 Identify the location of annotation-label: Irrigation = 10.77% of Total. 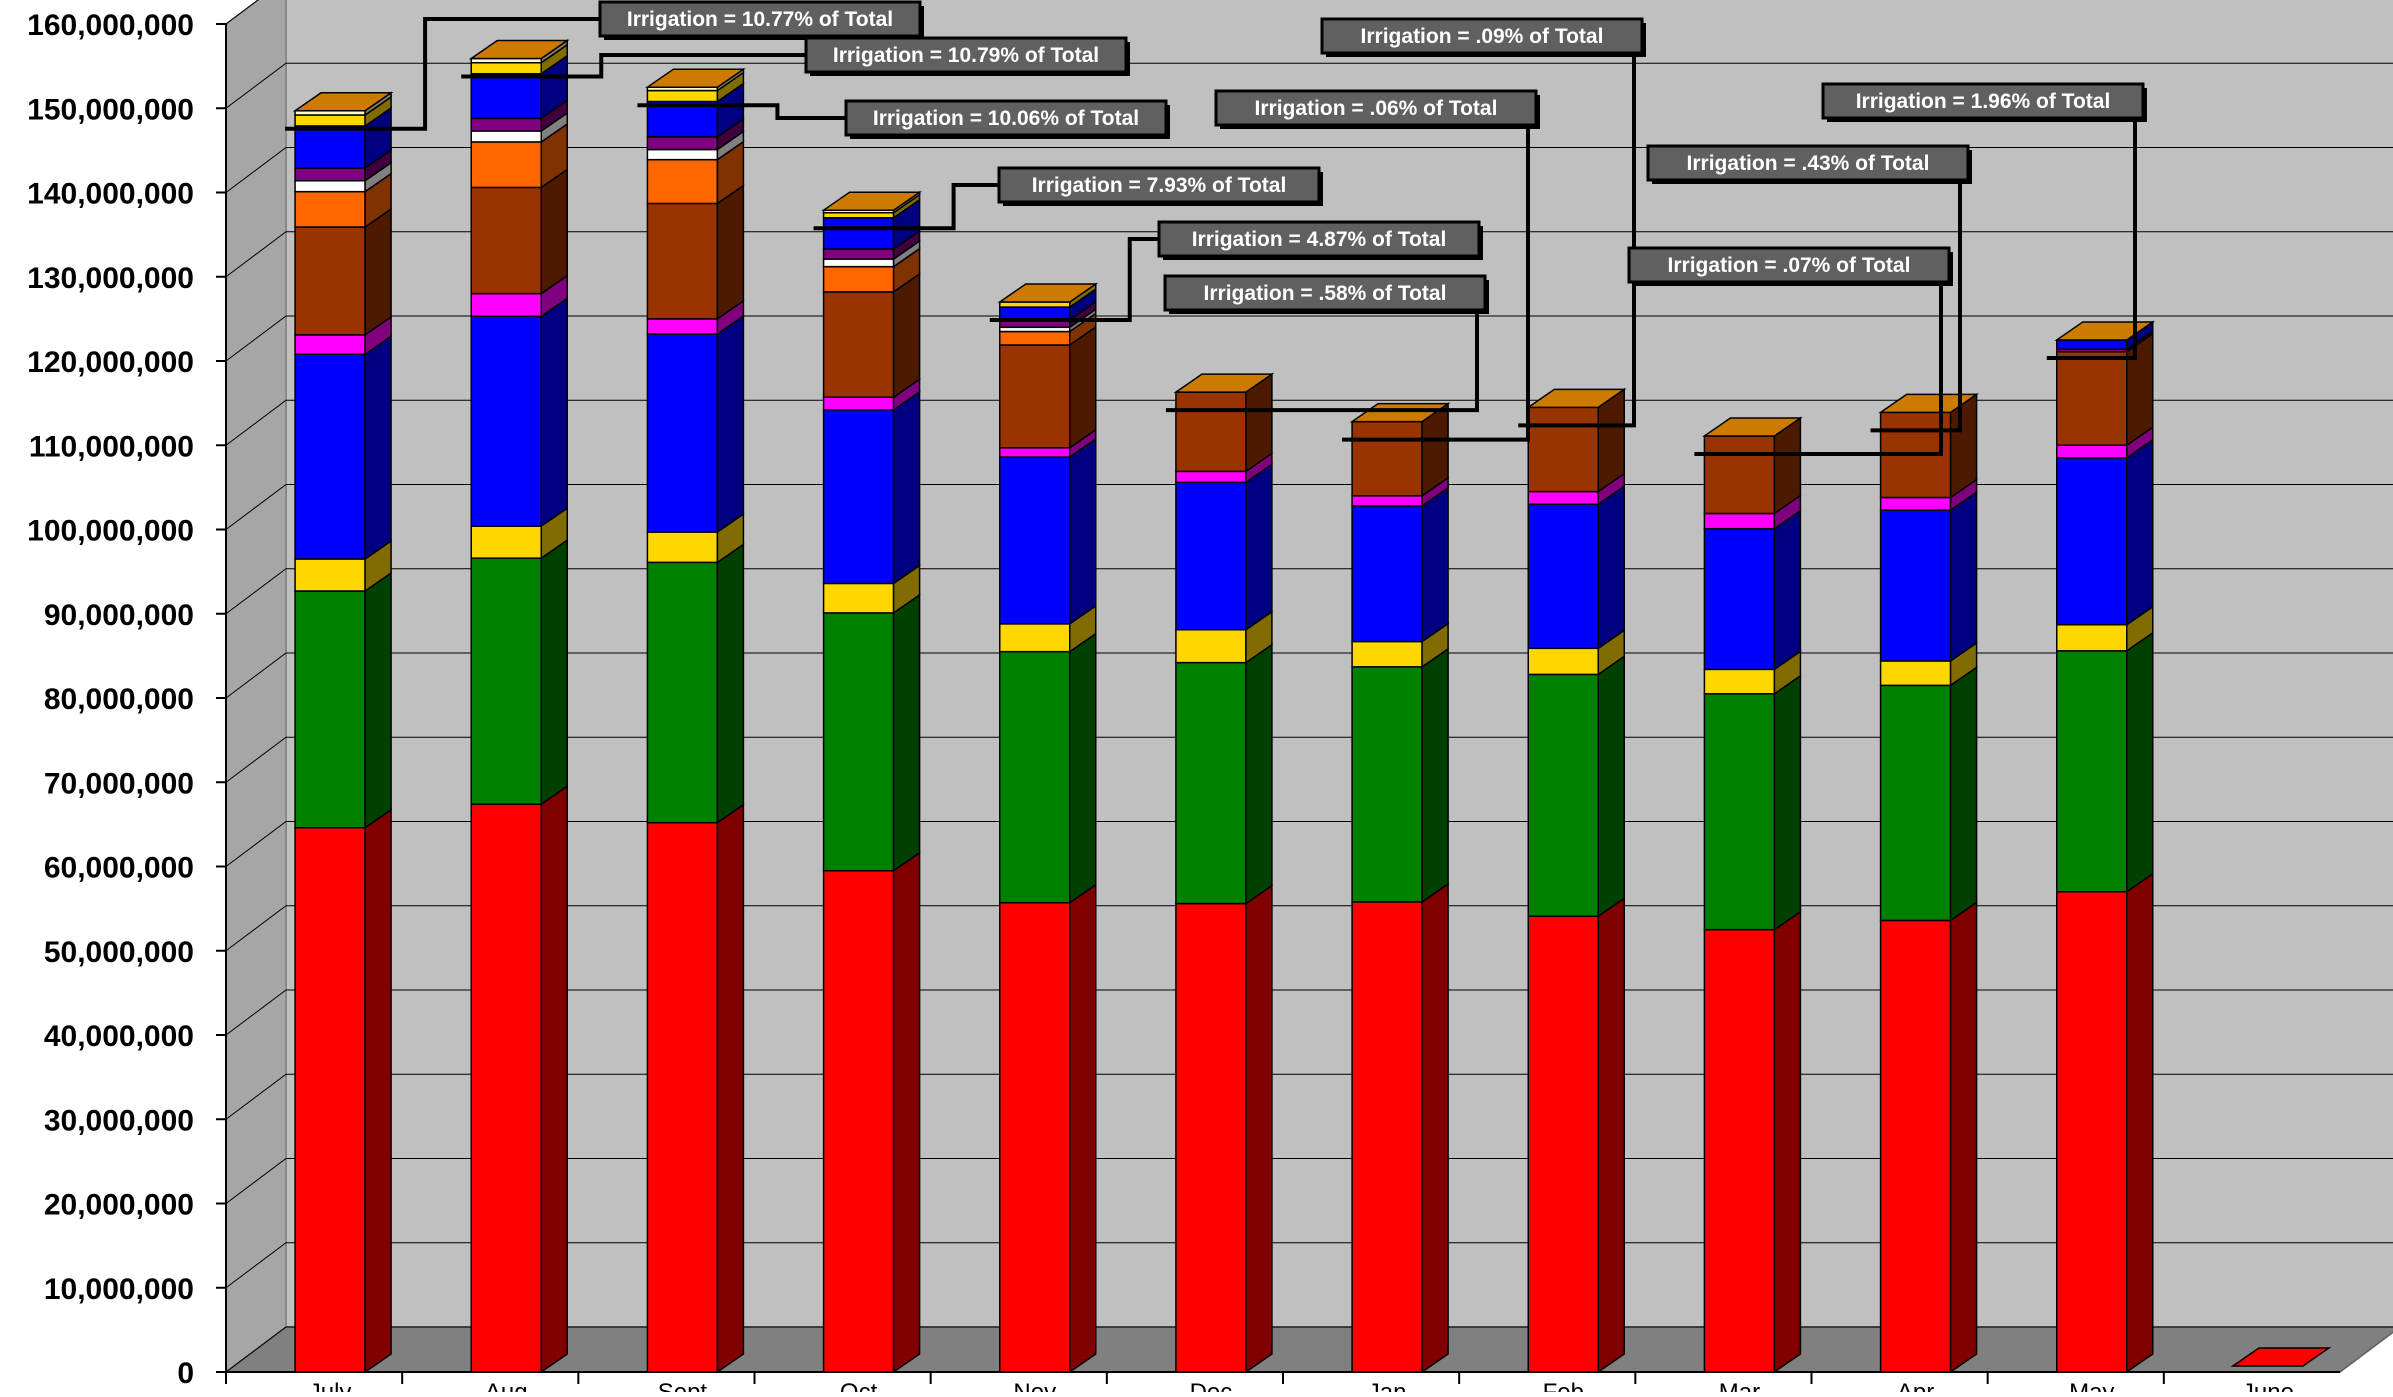
(760, 19).